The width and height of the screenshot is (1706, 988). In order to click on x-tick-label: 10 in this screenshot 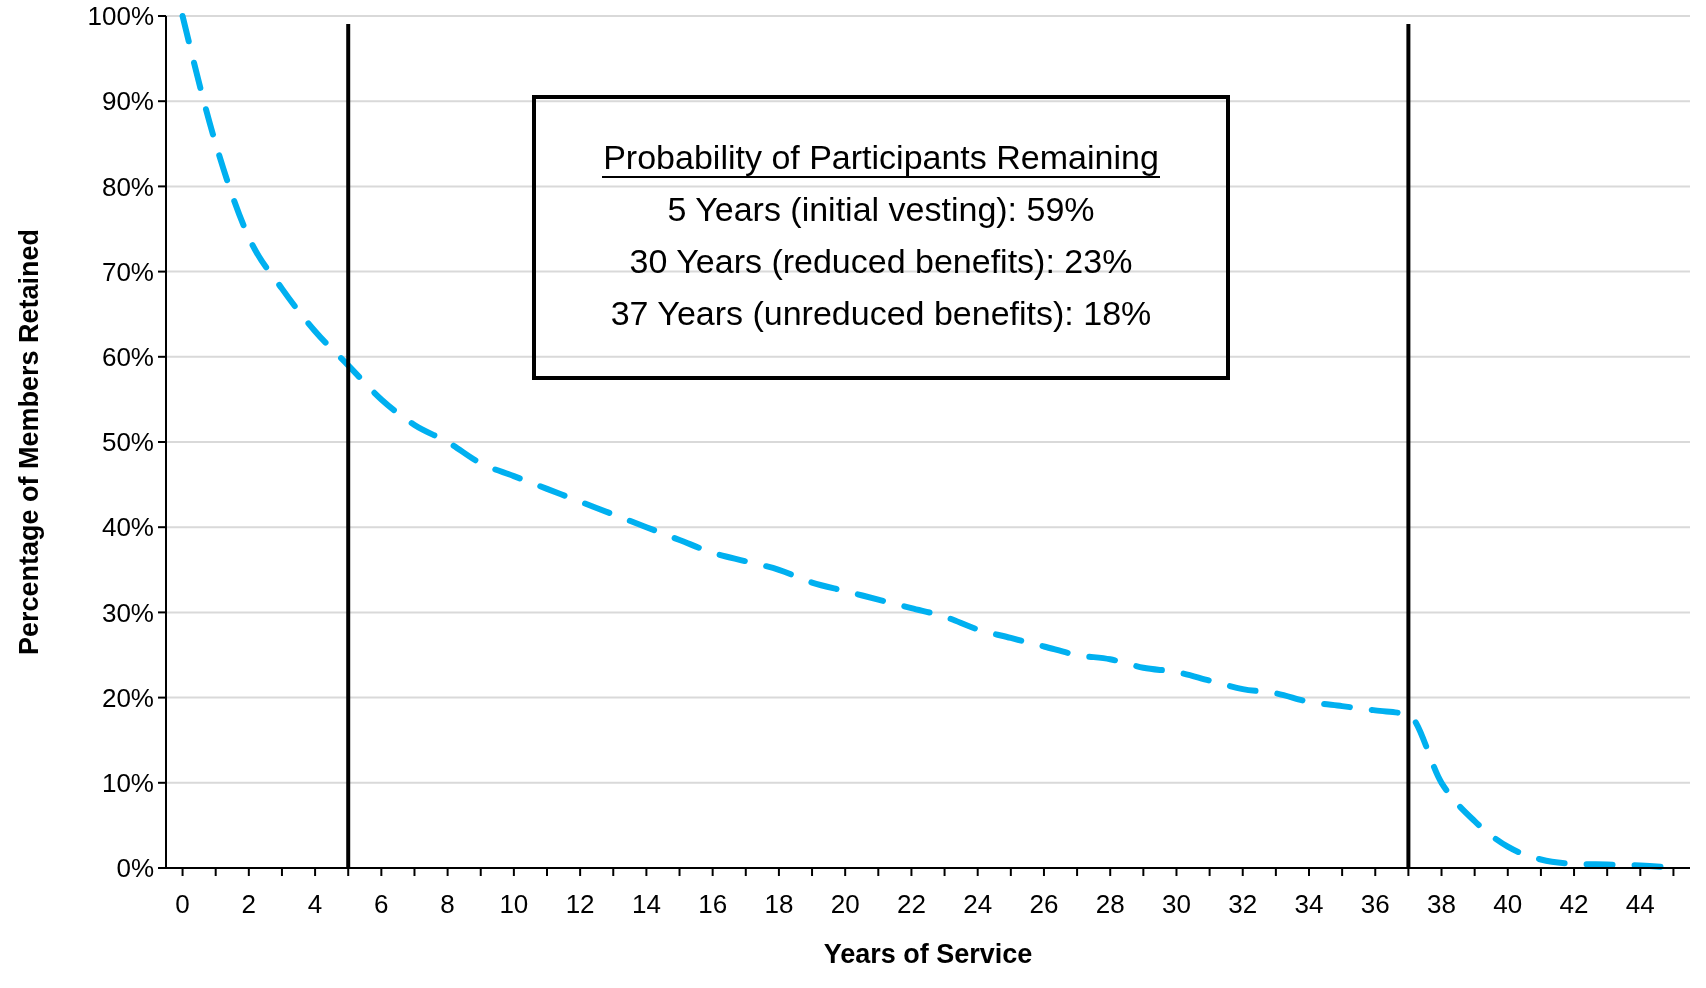, I will do `click(514, 904)`.